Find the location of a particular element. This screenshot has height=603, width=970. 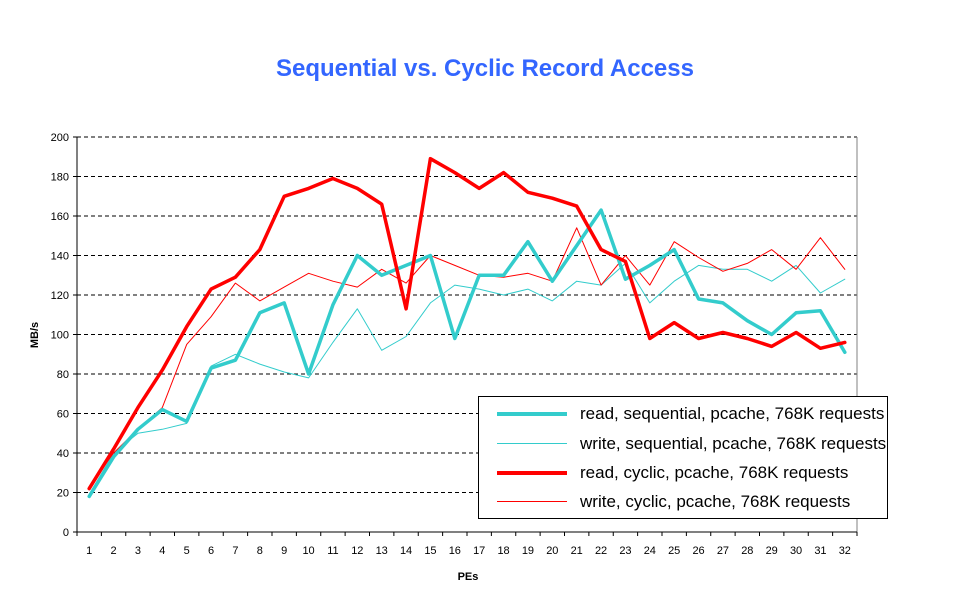

x-tick-label: 6 is located at coordinates (211, 551).